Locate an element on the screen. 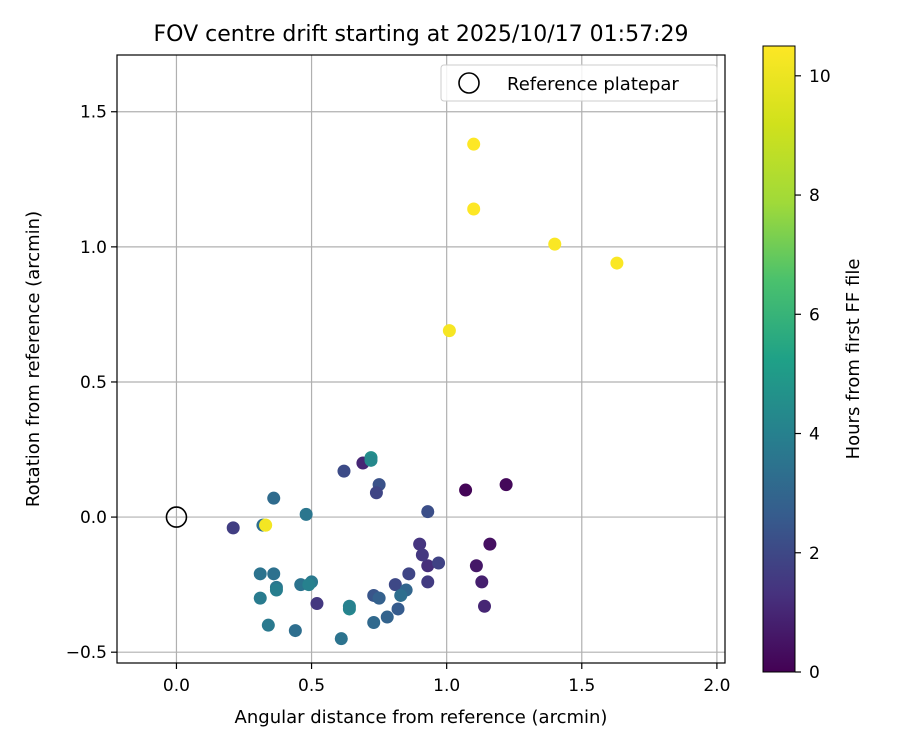 This screenshot has height=750, width=900. colorbar-tick-label: 10 is located at coordinates (820, 77).